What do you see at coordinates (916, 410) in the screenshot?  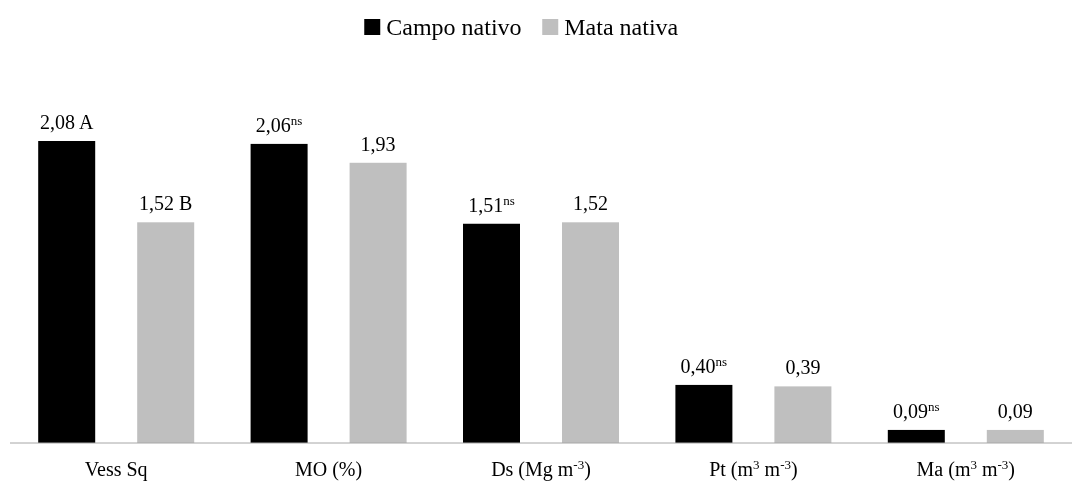 I see `data-label: 0,09$^{ns}$` at bounding box center [916, 410].